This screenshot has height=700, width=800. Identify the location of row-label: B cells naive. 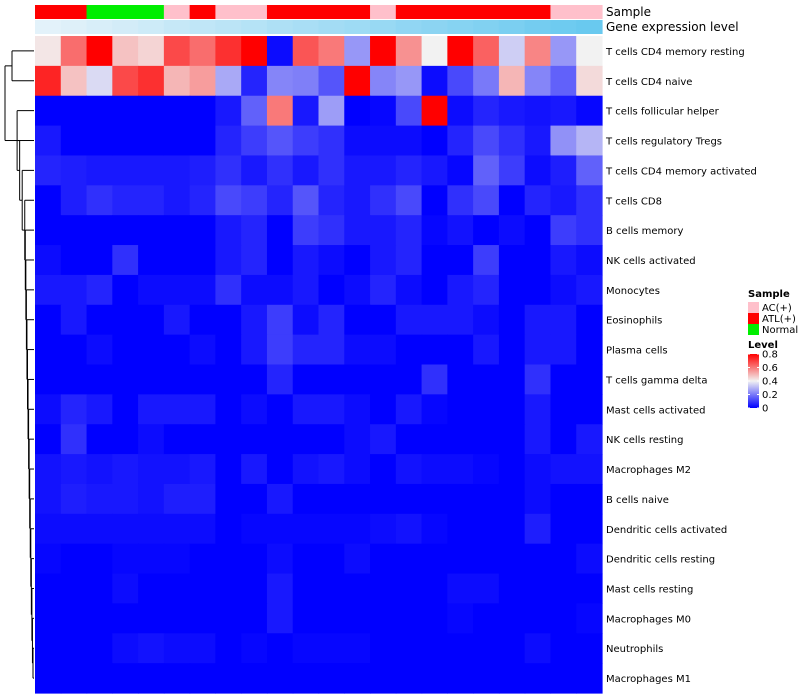
(637, 500).